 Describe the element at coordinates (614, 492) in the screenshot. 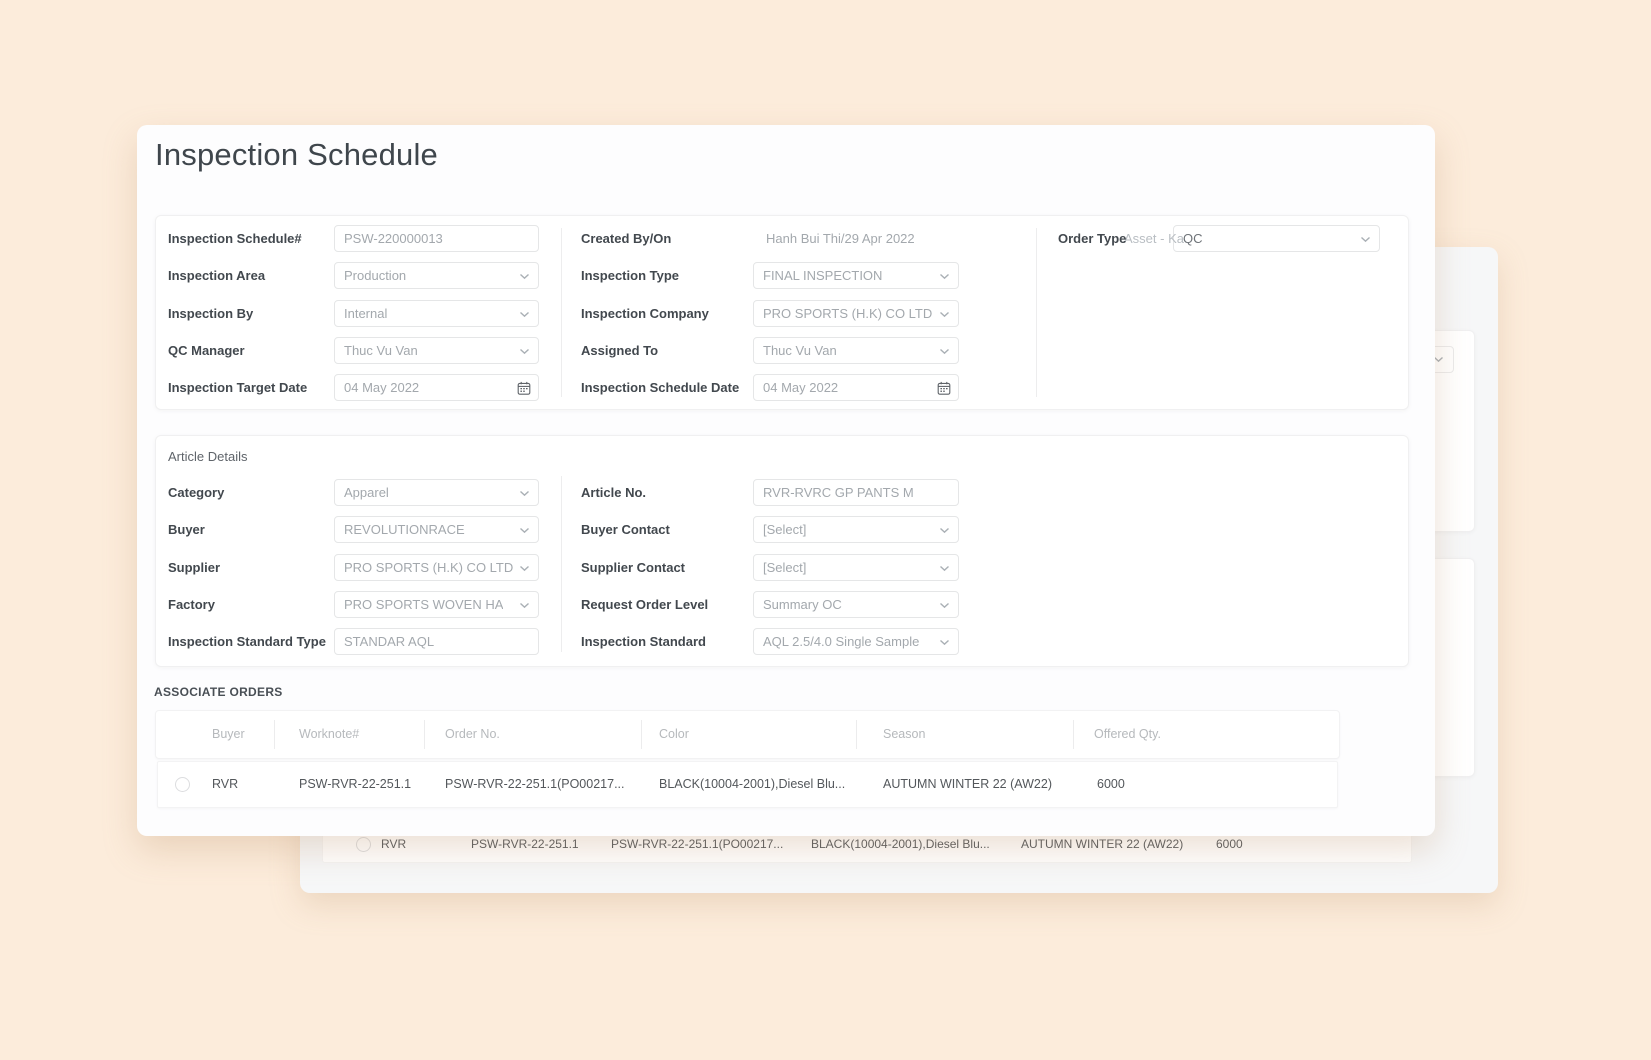

I see `field-label-article-no: Article No.` at that location.